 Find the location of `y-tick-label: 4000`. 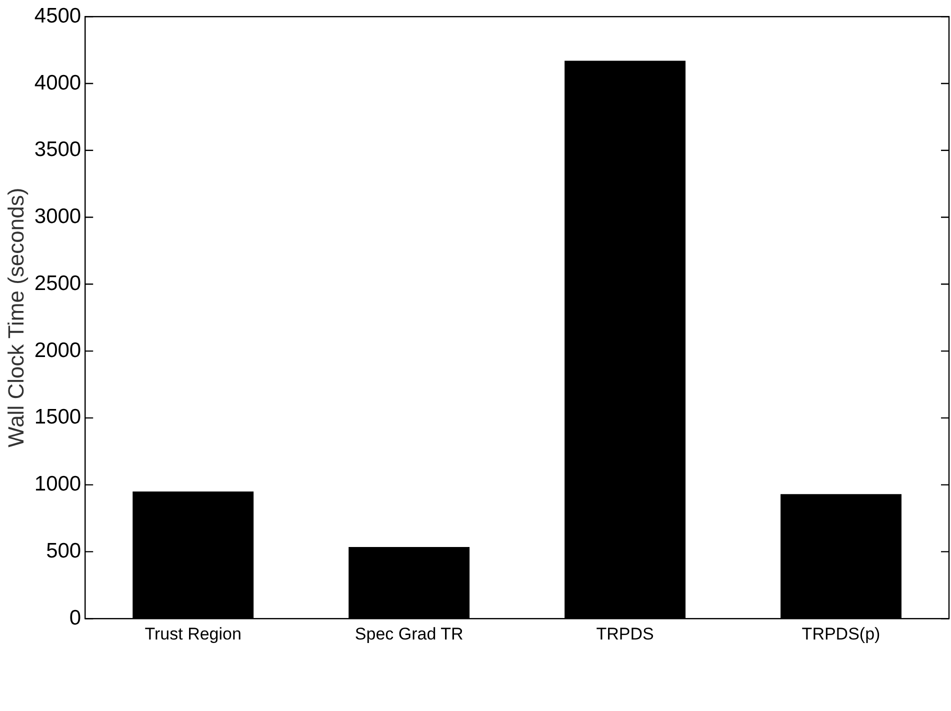

y-tick-label: 4000 is located at coordinates (58, 82).